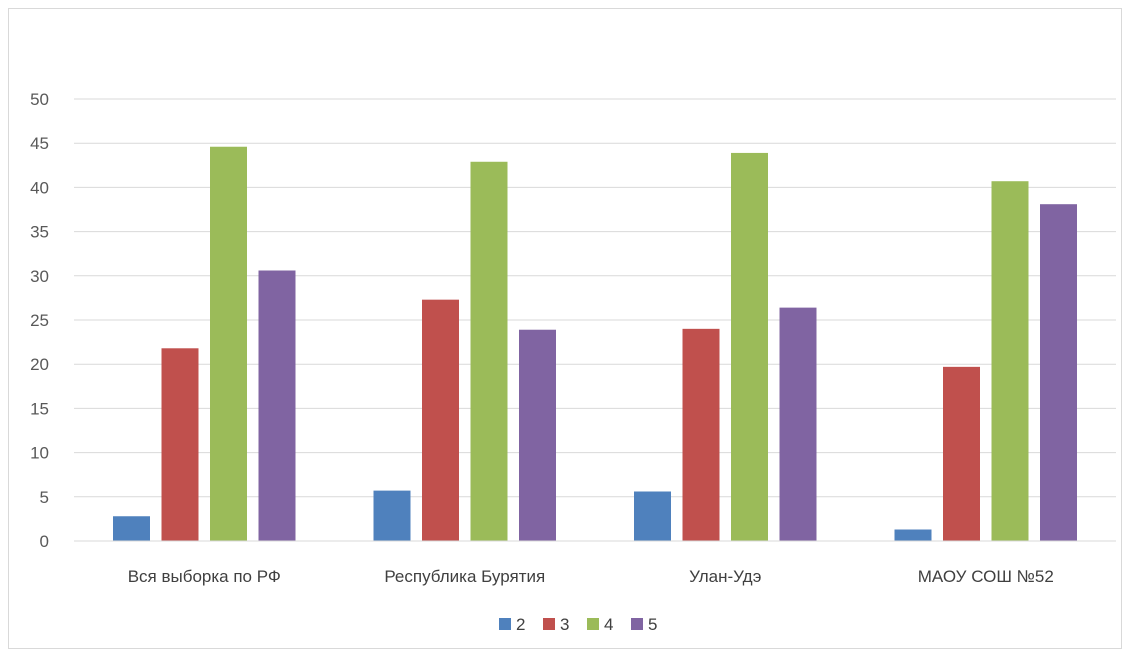 The height and width of the screenshot is (657, 1130). What do you see at coordinates (39, 232) in the screenshot?
I see `y-tick-label: 35` at bounding box center [39, 232].